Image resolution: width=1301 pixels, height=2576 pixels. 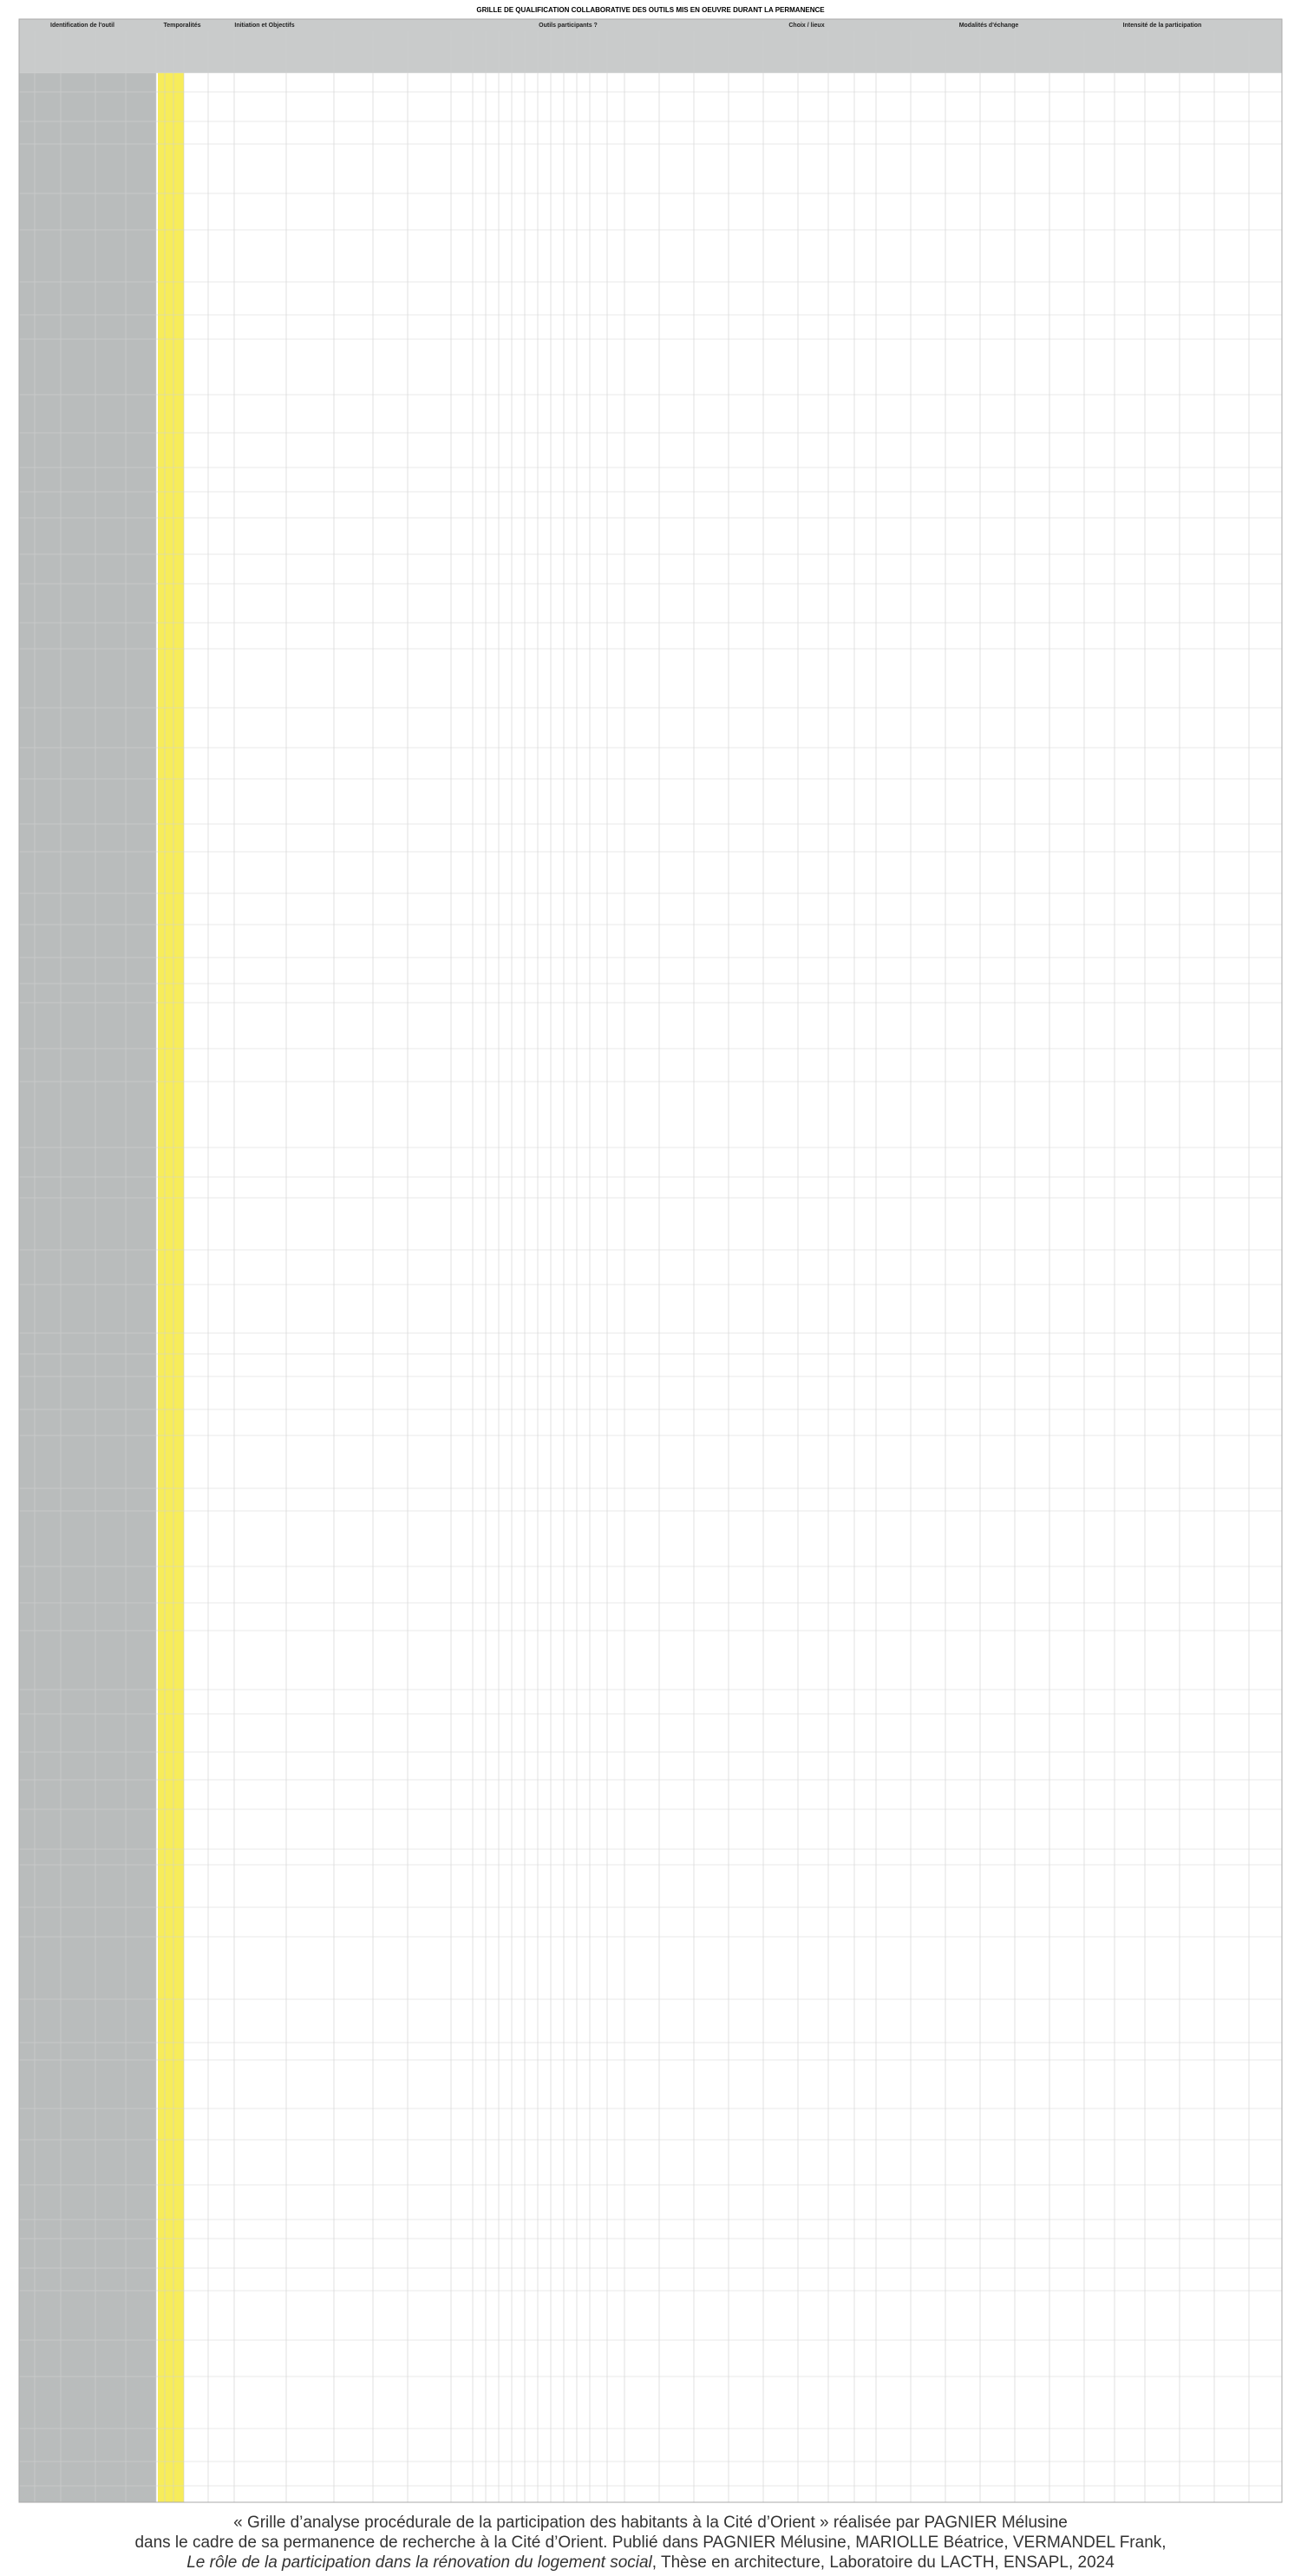 I want to click on header-band, so click(x=650, y=46).